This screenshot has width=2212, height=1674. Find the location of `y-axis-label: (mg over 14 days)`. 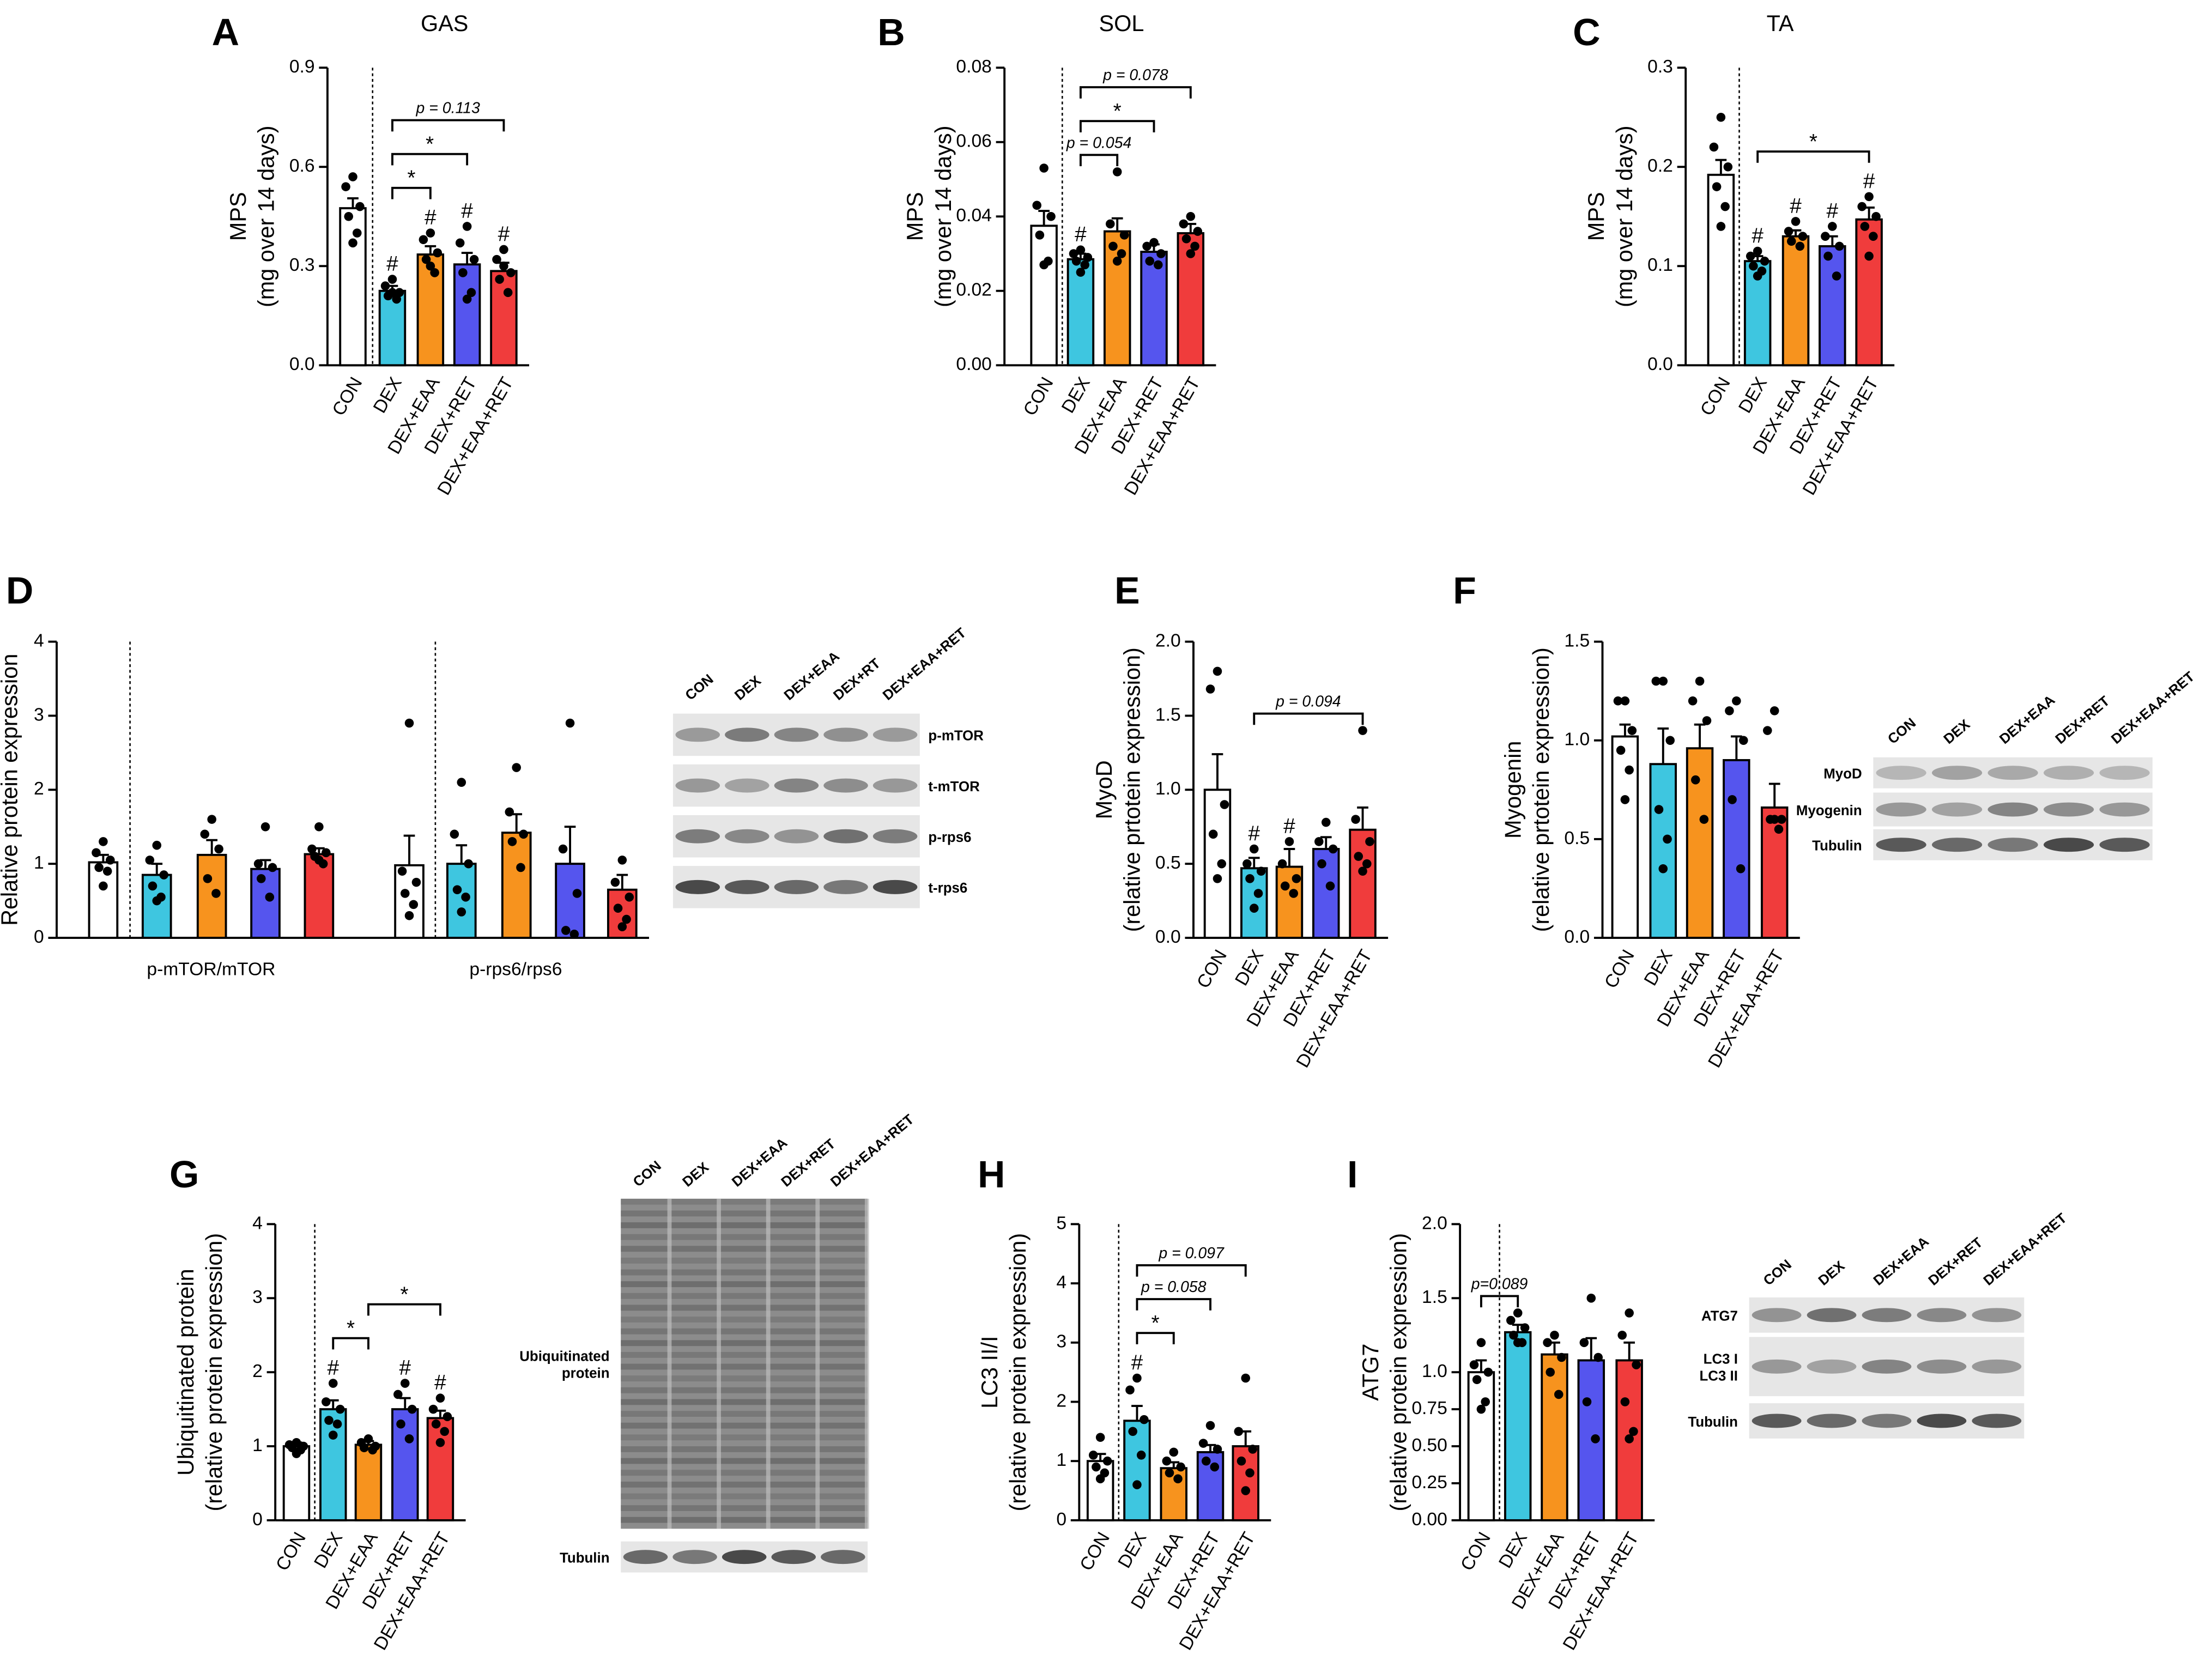

y-axis-label: (mg over 14 days) is located at coordinates (1624, 216).